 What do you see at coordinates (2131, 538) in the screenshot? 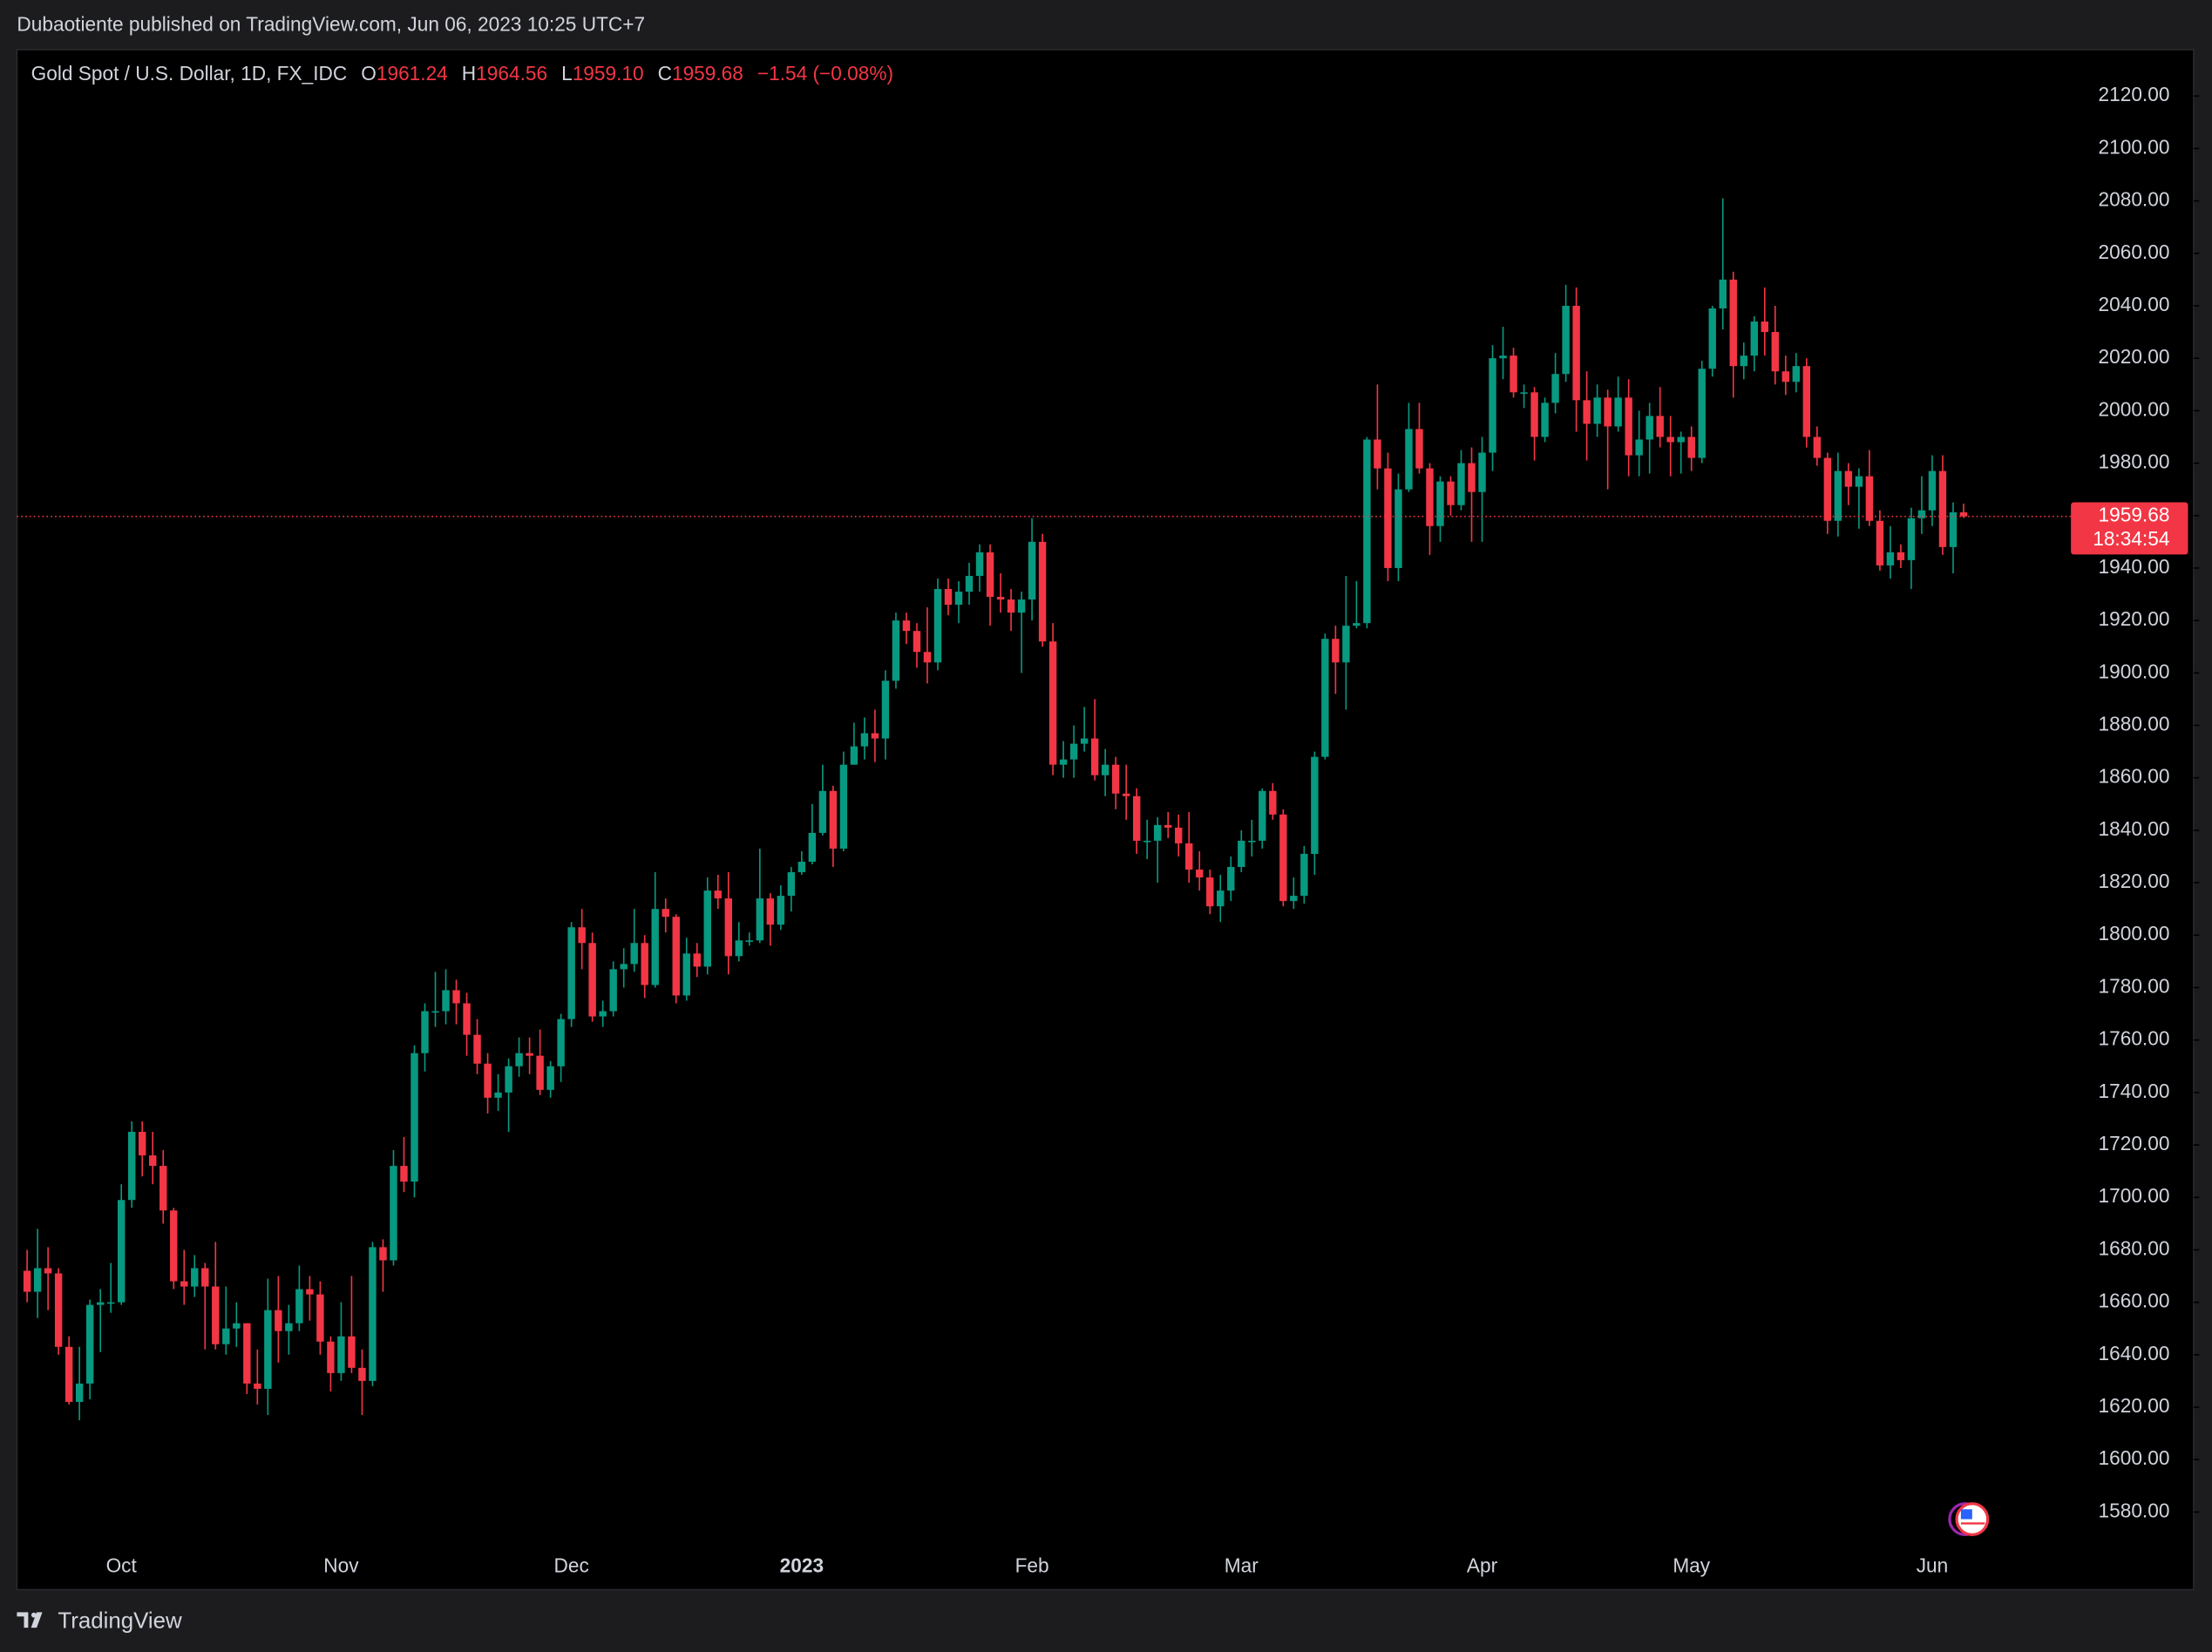
I see `price-tag-countdown: 18:34:54` at bounding box center [2131, 538].